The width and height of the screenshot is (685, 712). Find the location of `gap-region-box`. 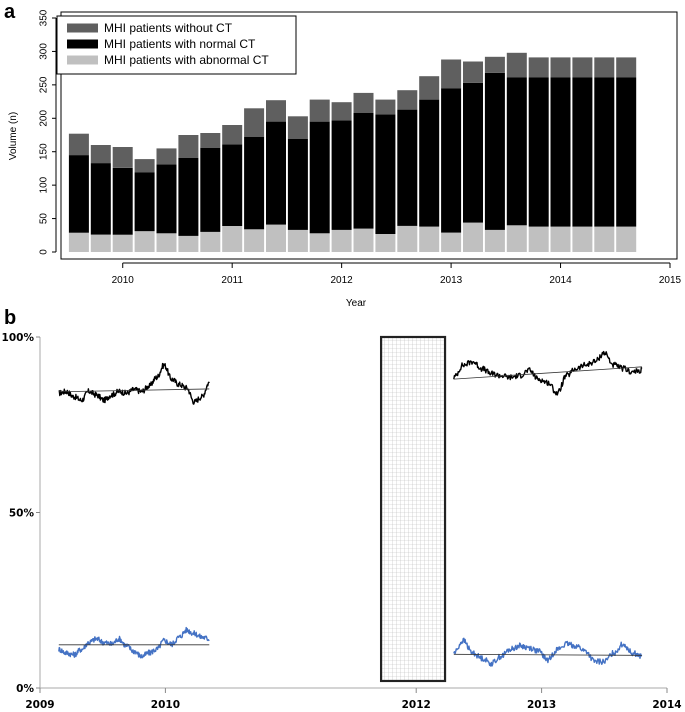

gap-region-box is located at coordinates (413, 509).